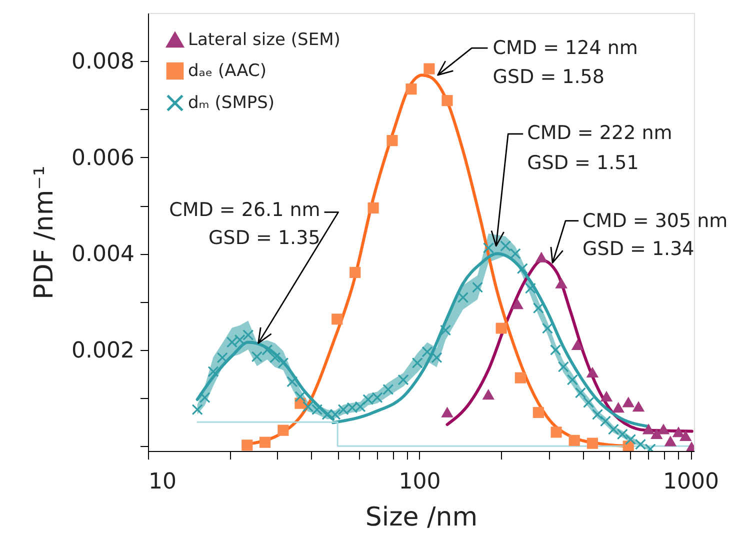 The image size is (746, 543). I want to click on x-tick-label: 10, so click(162, 482).